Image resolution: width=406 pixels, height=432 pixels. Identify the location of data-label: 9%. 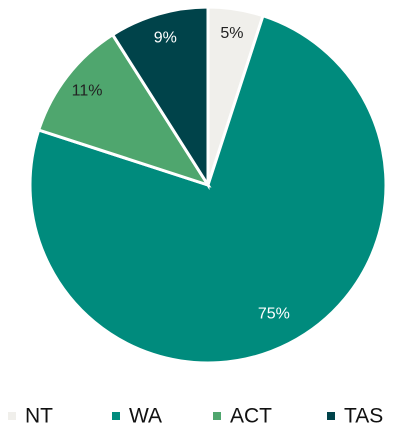
(165, 37).